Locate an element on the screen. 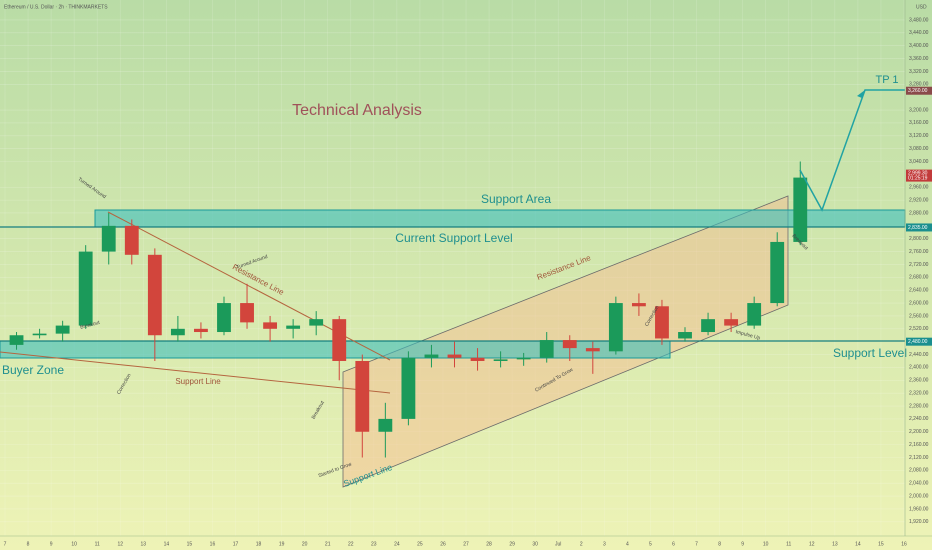 The width and height of the screenshot is (932, 550). y-tick-label: 2,680.00 is located at coordinates (919, 278).